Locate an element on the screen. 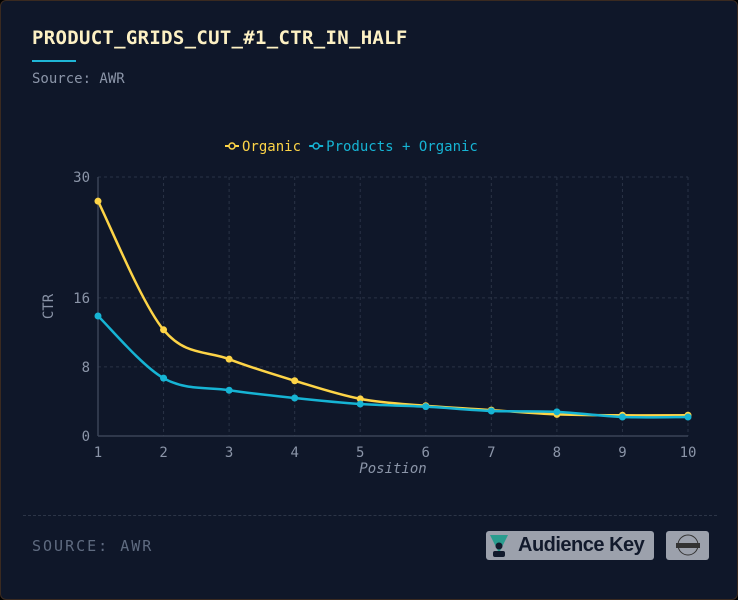 Image resolution: width=738 pixels, height=600 pixels. seal-icon is located at coordinates (688, 545).